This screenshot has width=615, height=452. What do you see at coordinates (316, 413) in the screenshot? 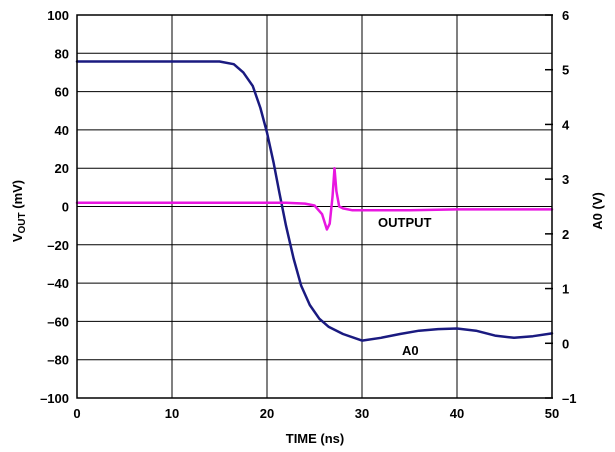
I see `x-axis-tick-labels: 0 10 20 30 40 50` at bounding box center [316, 413].